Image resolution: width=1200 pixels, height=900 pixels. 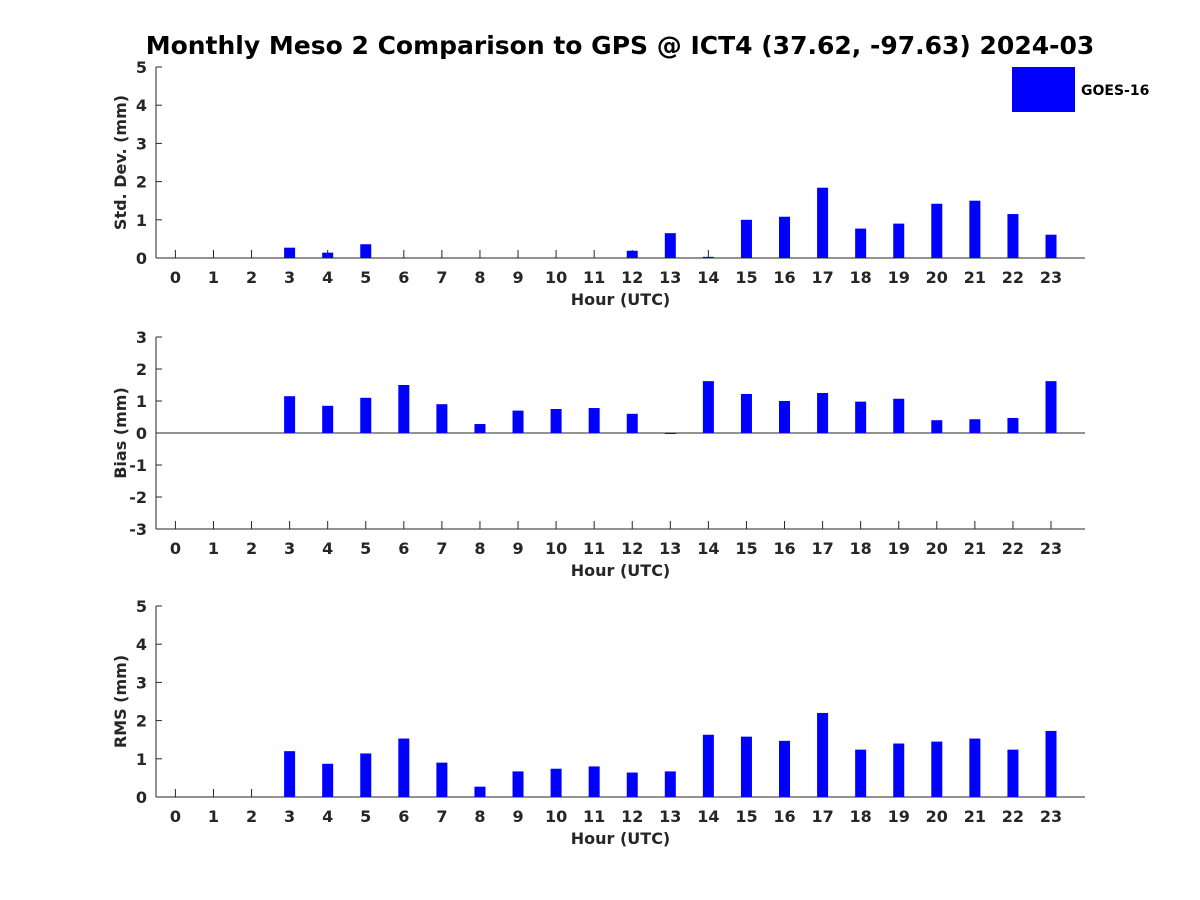 What do you see at coordinates (975, 548) in the screenshot?
I see `bias-x-tick-label: 21` at bounding box center [975, 548].